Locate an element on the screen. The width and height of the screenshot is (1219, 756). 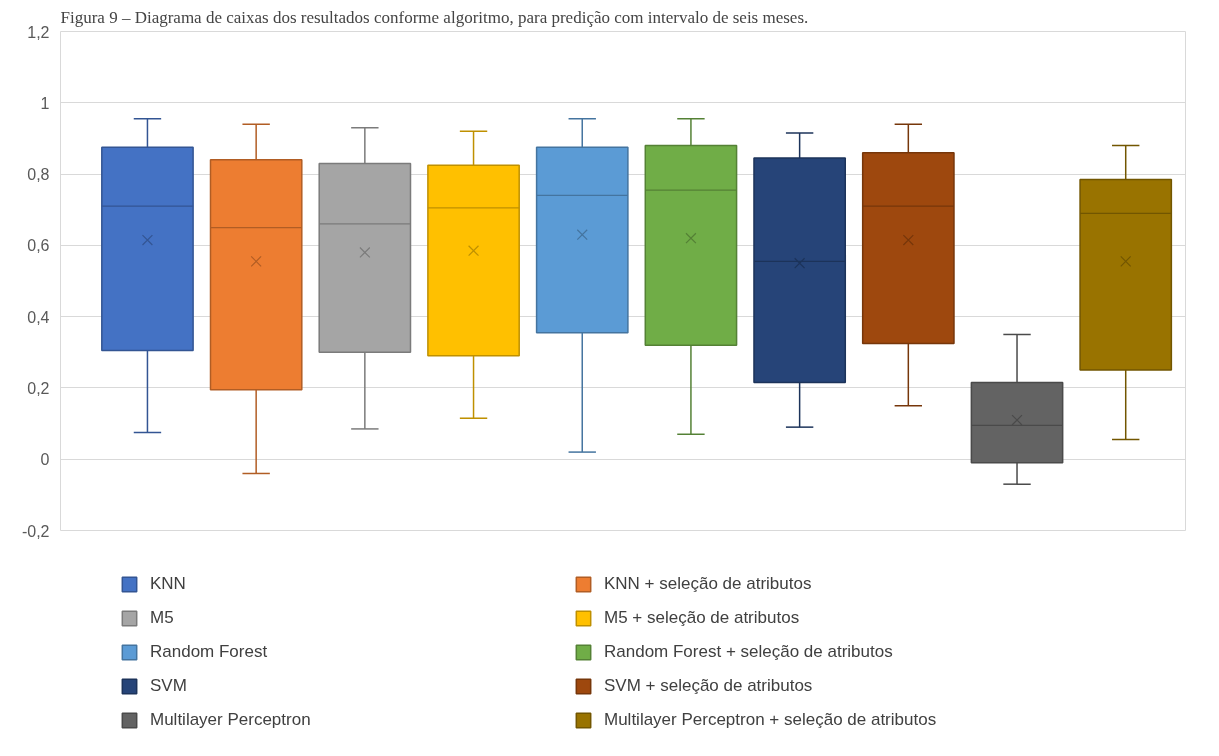
y-tick-label: 0,2 is located at coordinates (38, 388).